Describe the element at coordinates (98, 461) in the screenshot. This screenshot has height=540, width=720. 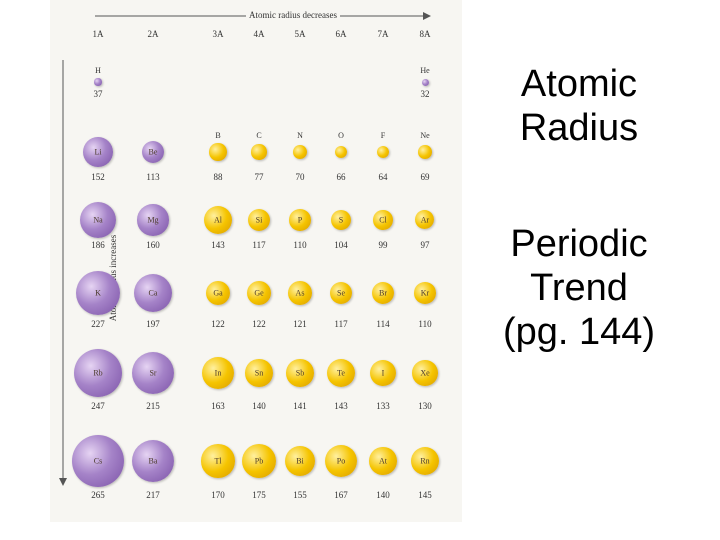
I see `symbol-cs: Cs` at that location.